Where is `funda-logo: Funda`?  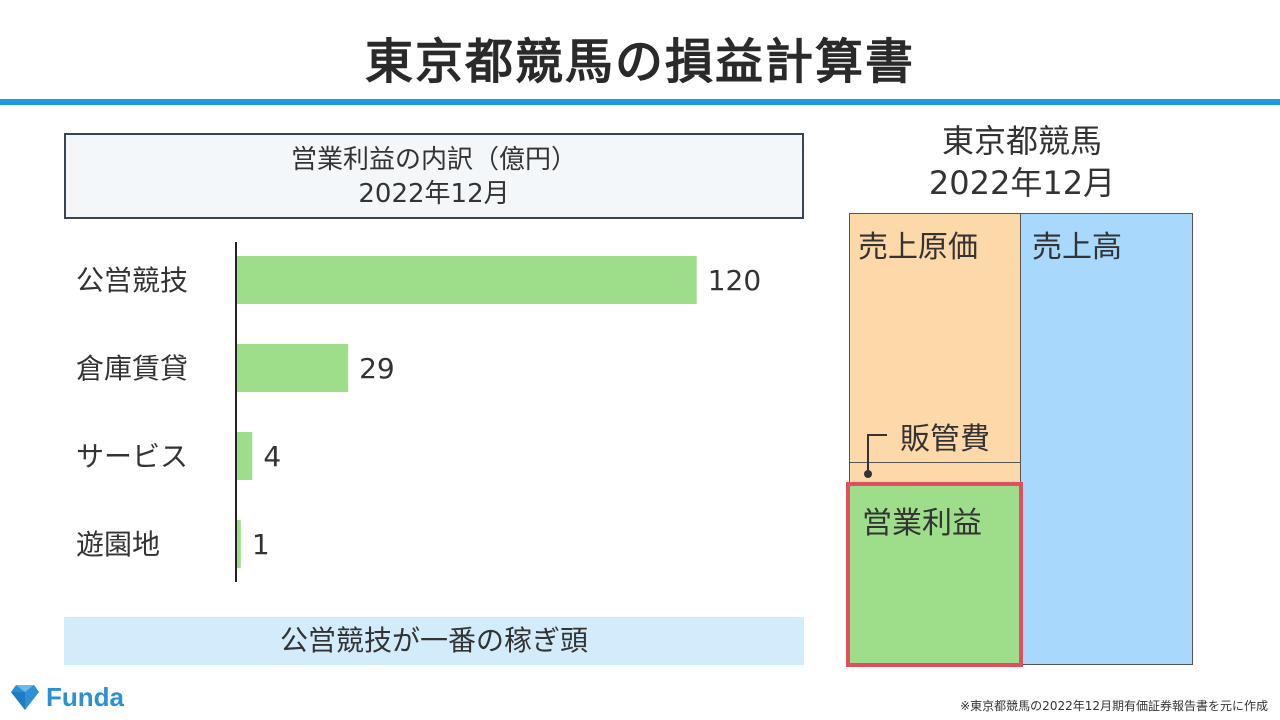 funda-logo: Funda is located at coordinates (67, 697).